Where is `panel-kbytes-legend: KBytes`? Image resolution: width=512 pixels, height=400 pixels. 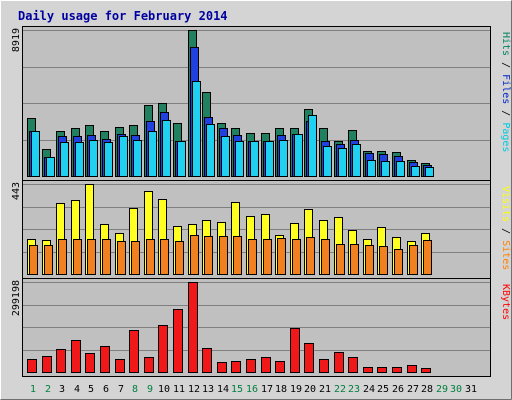 panel-kbytes-legend: KBytes is located at coordinates (505, 302).